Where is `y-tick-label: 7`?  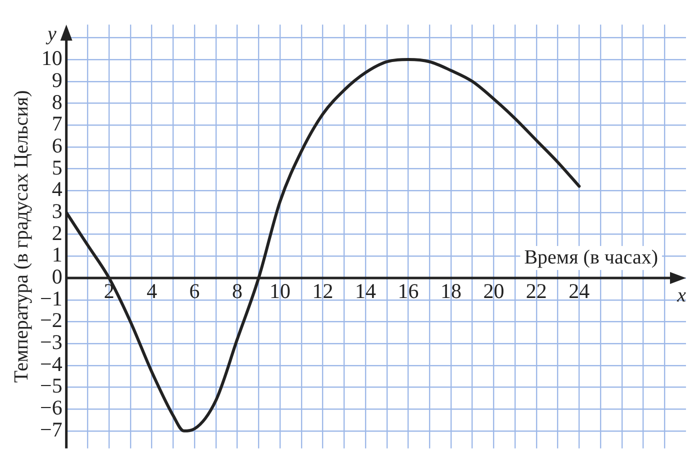 y-tick-label: 7 is located at coordinates (57, 124).